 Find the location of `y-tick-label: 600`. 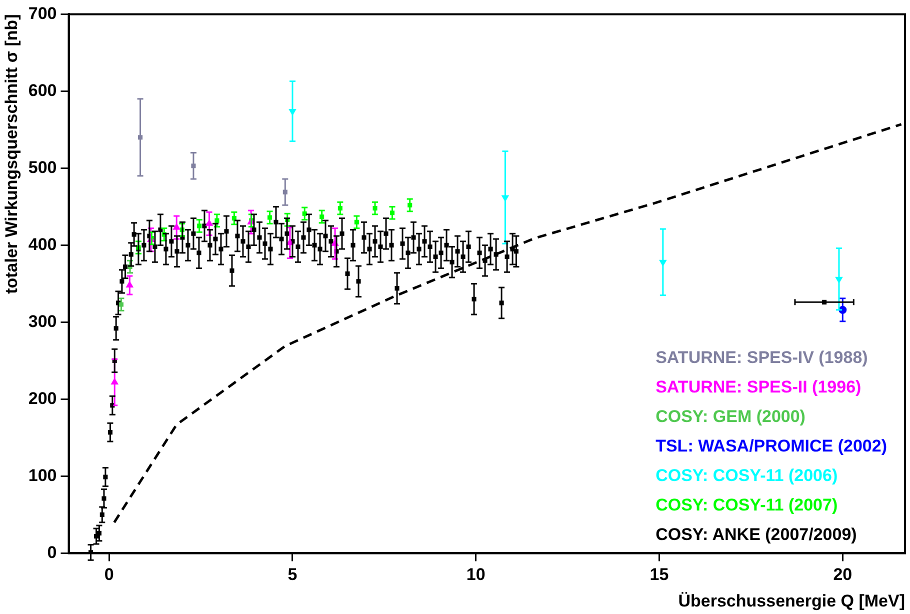

y-tick-label: 600 is located at coordinates (42, 90).